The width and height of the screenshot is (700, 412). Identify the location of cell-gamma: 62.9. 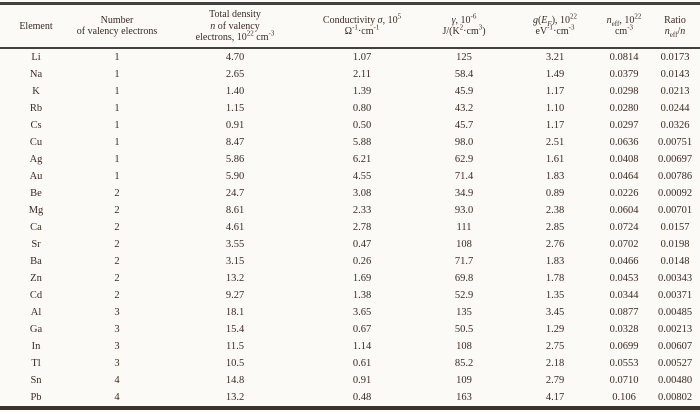
(464, 159).